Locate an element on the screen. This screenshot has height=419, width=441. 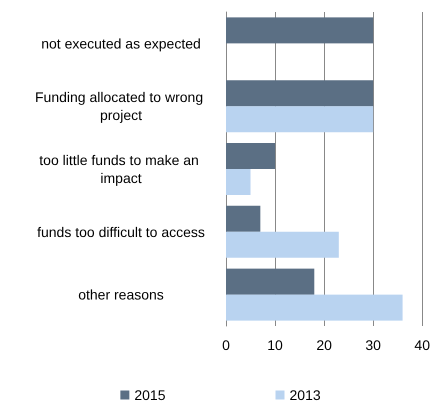
y-tick-label: other reasons is located at coordinates (121, 294).